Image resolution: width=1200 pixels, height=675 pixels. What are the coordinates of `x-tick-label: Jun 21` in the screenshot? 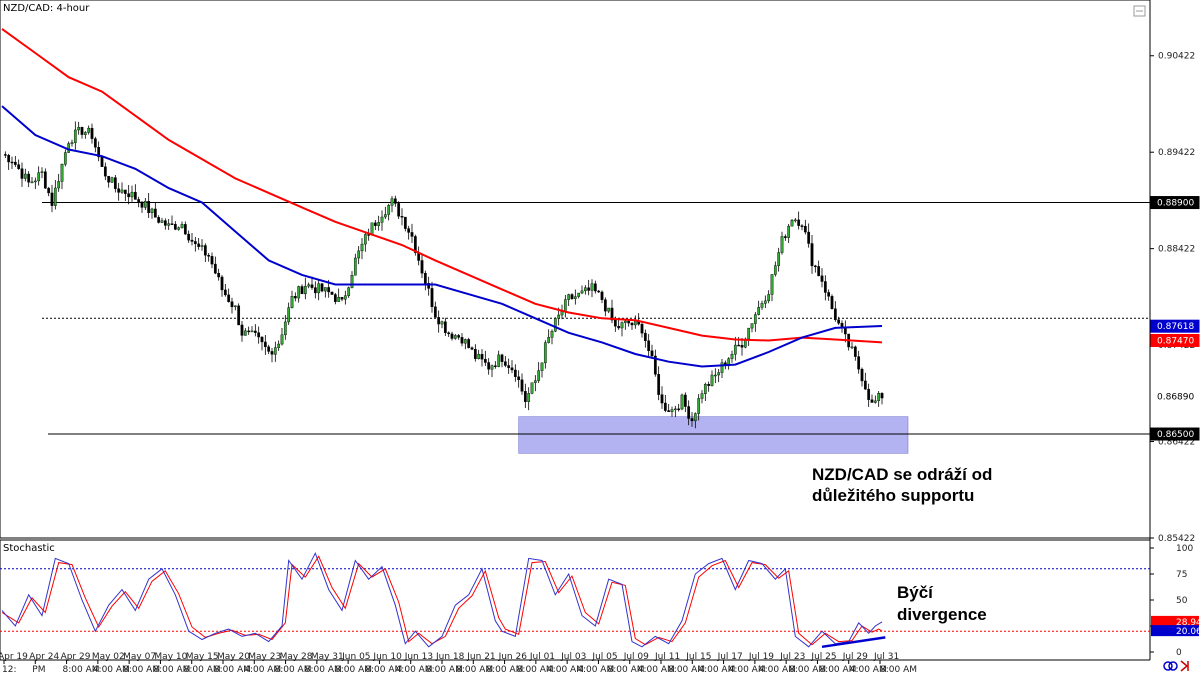 It's located at (480, 657).